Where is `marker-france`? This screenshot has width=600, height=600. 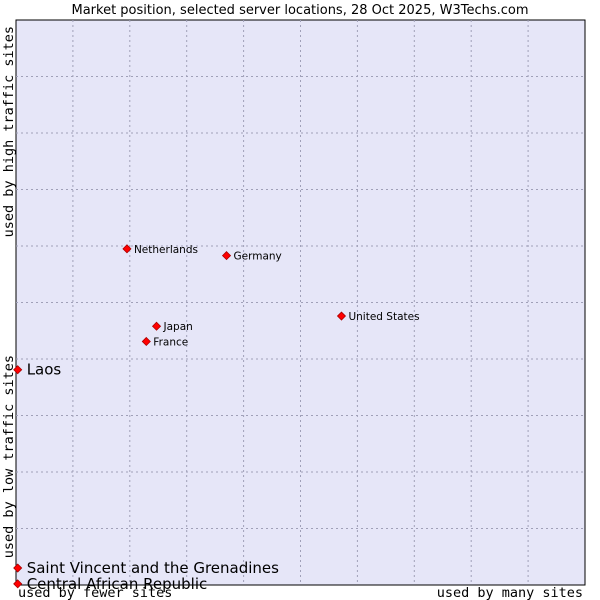
marker-france is located at coordinates (146, 341).